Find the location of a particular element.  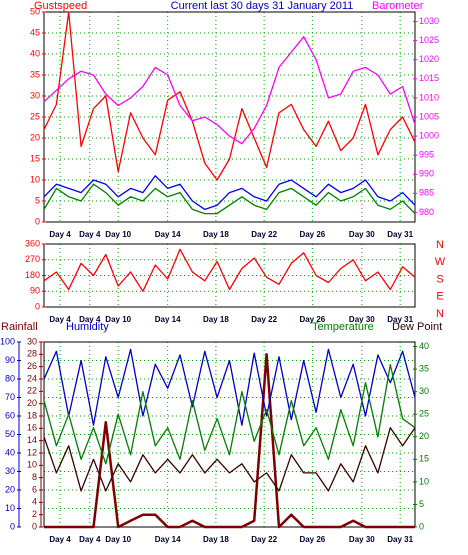

y-tick-label: 1010 is located at coordinates (429, 97).